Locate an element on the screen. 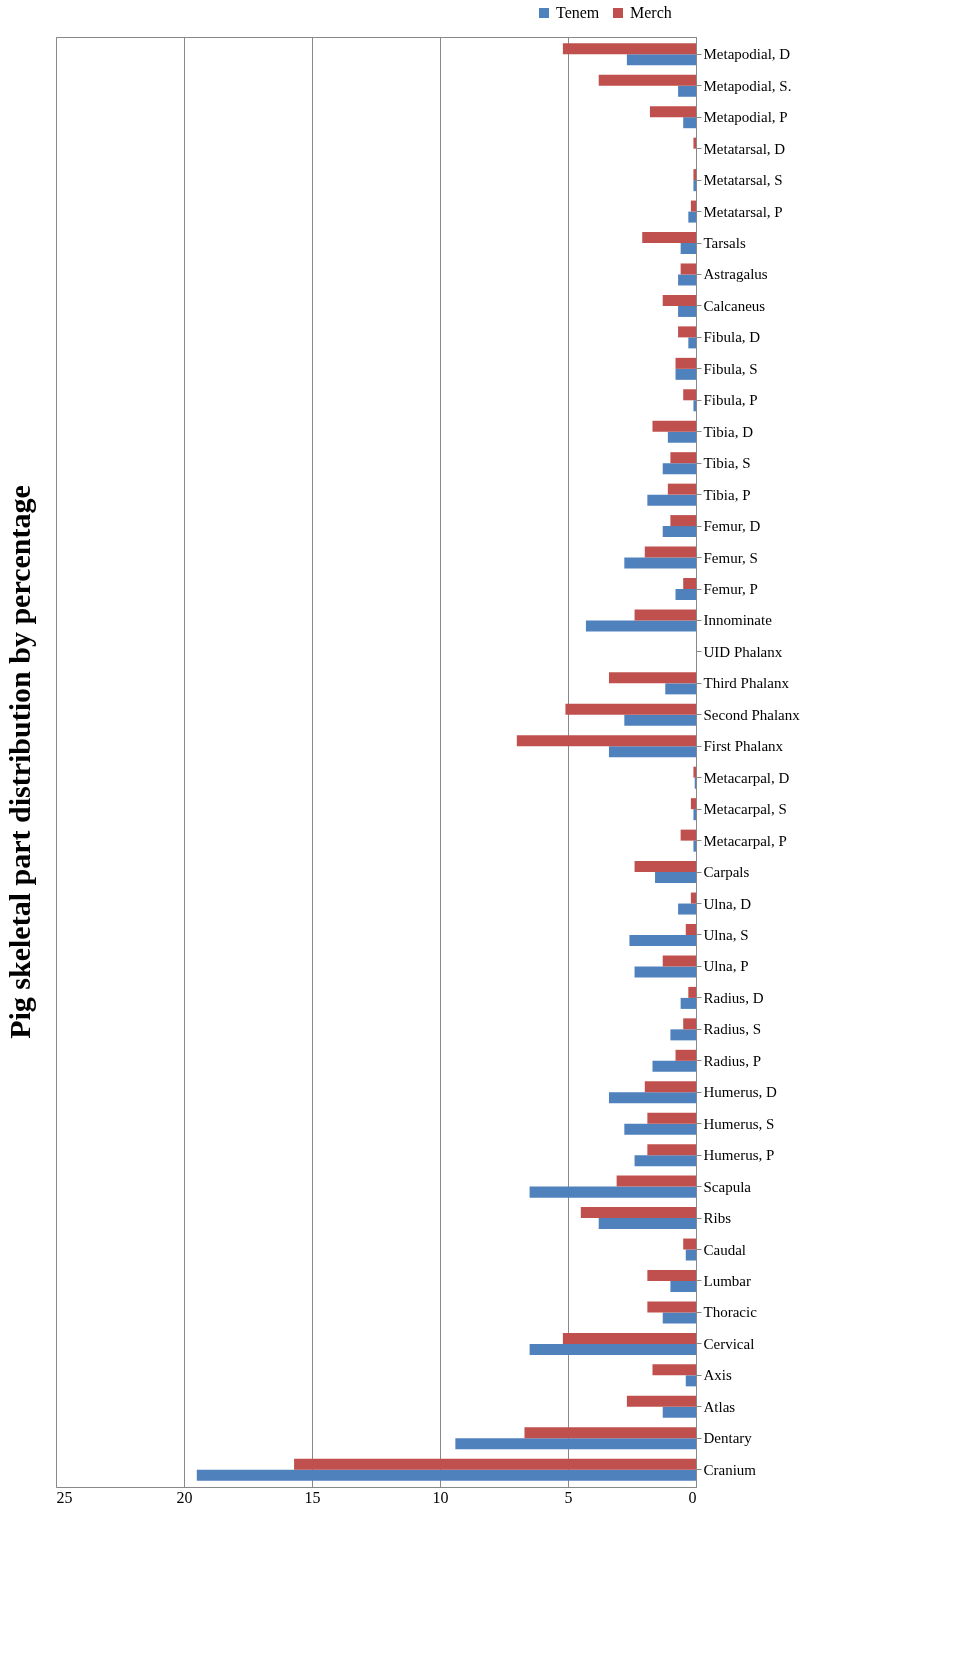  y-tick-label: Fibula, S is located at coordinates (730, 368).